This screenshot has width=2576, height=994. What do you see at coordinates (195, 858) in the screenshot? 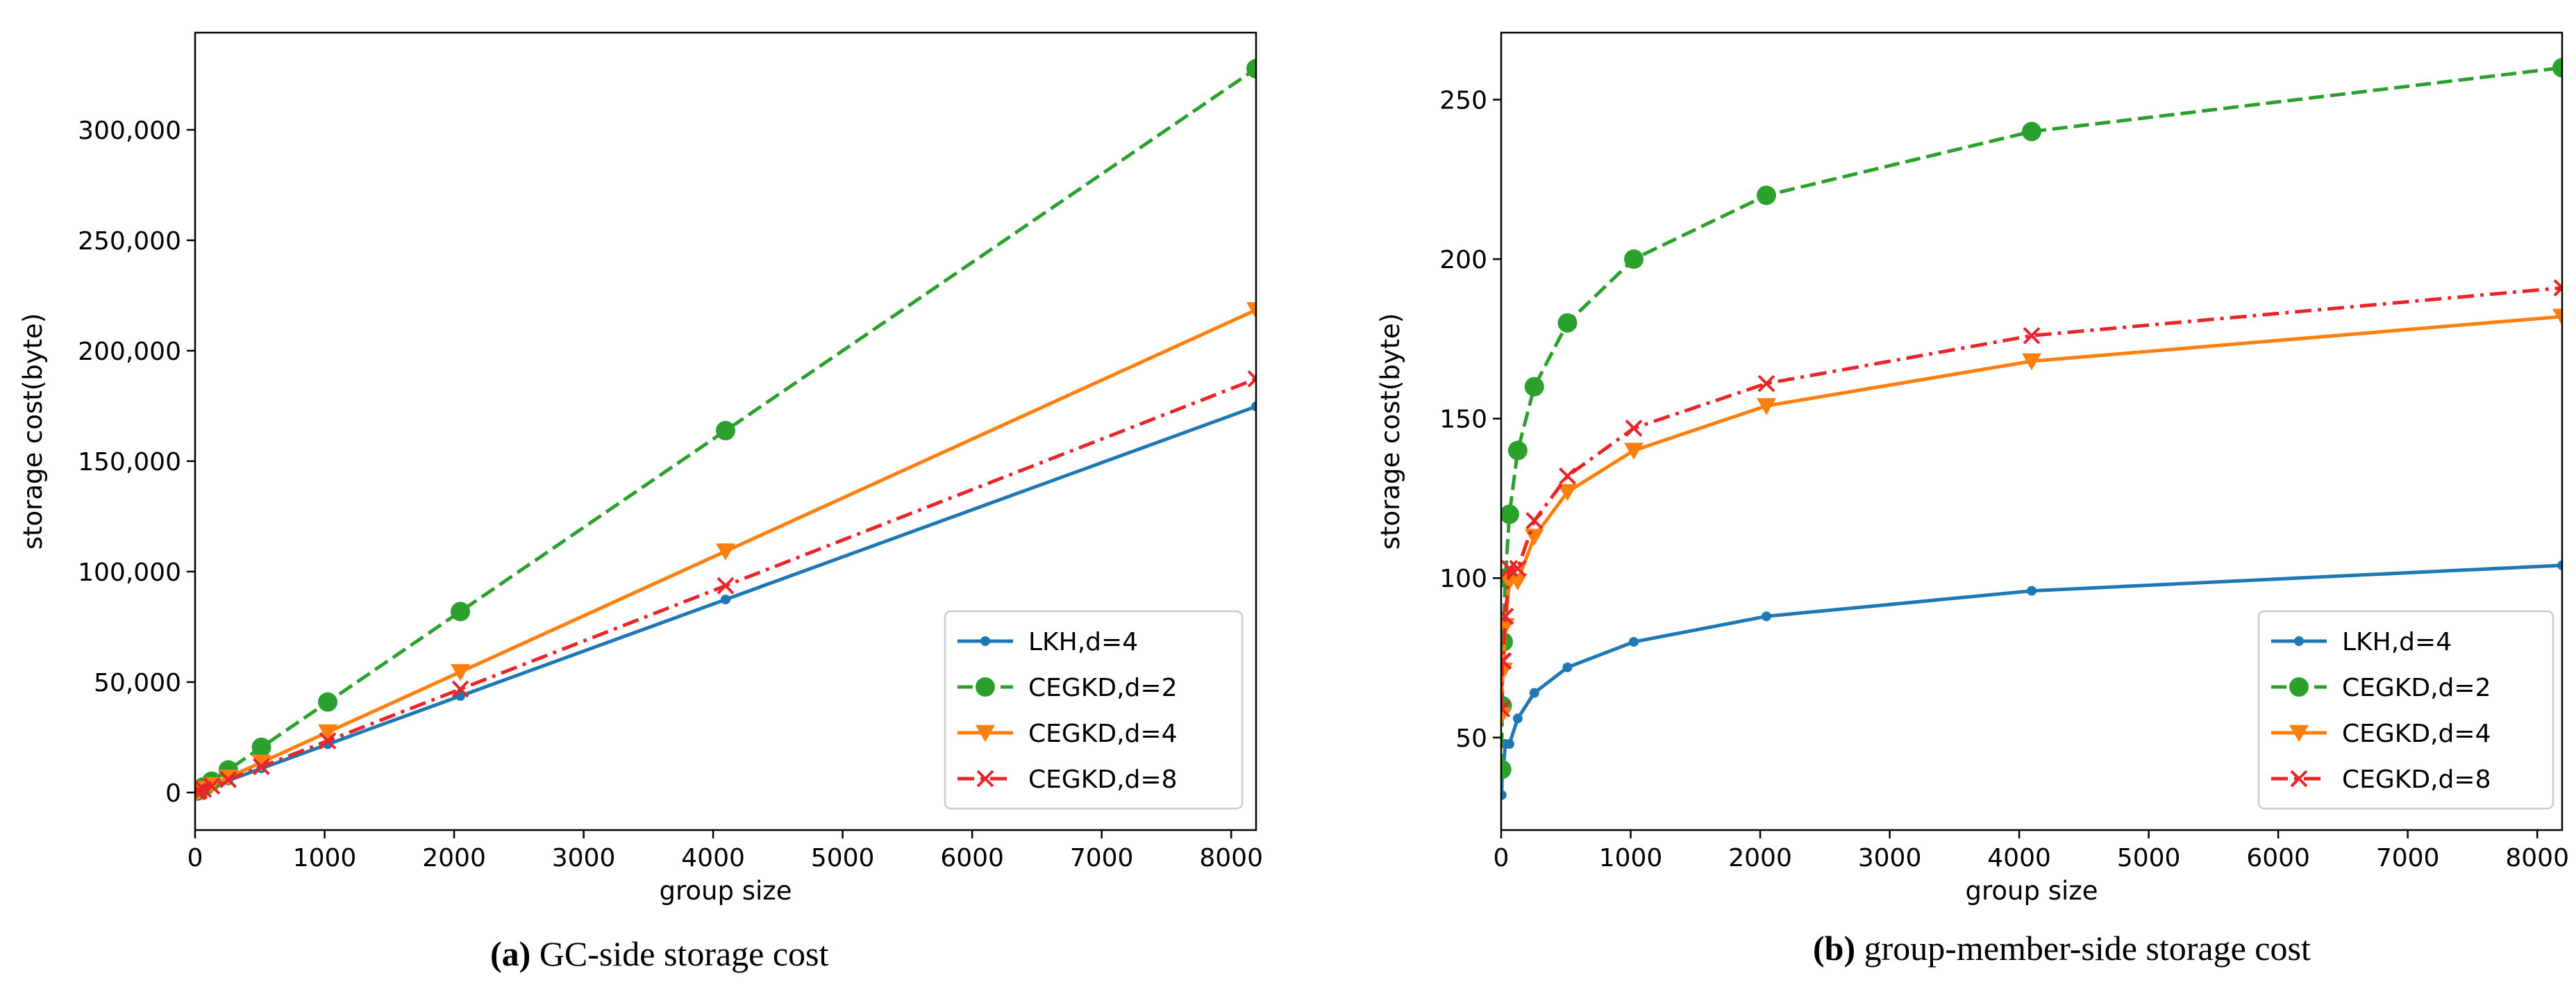
I see `chart-a-xtick-label: 0` at bounding box center [195, 858].